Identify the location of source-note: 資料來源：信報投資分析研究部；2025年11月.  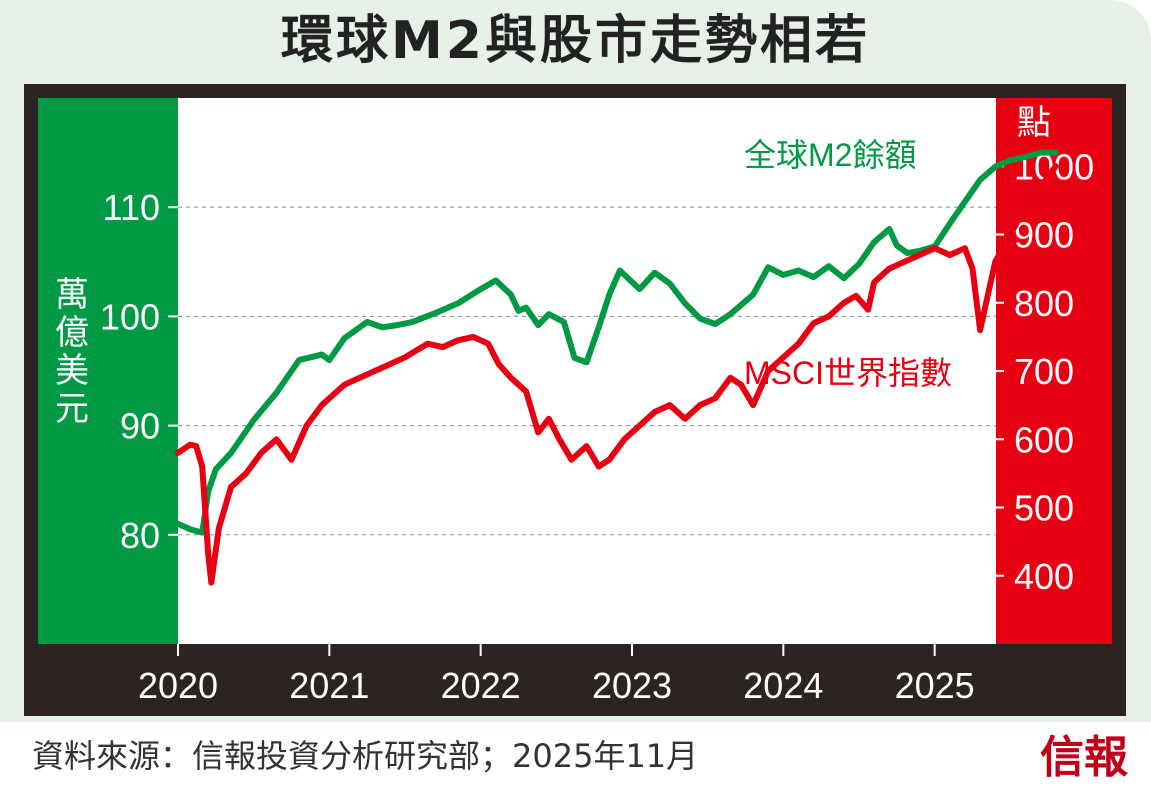
(365, 756).